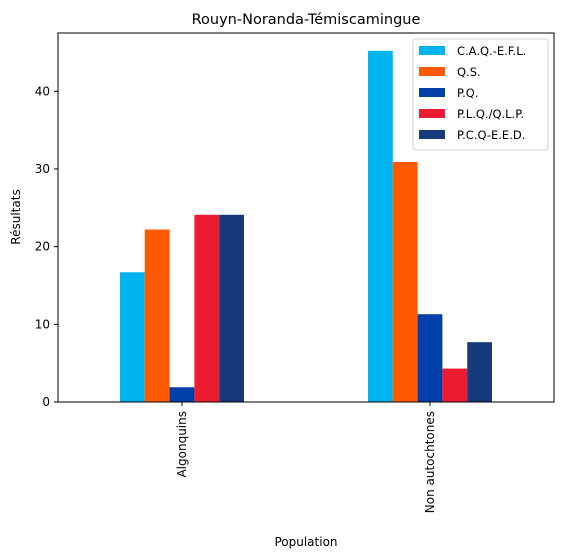  What do you see at coordinates (42, 324) in the screenshot?
I see `y-tick-label: 10` at bounding box center [42, 324].